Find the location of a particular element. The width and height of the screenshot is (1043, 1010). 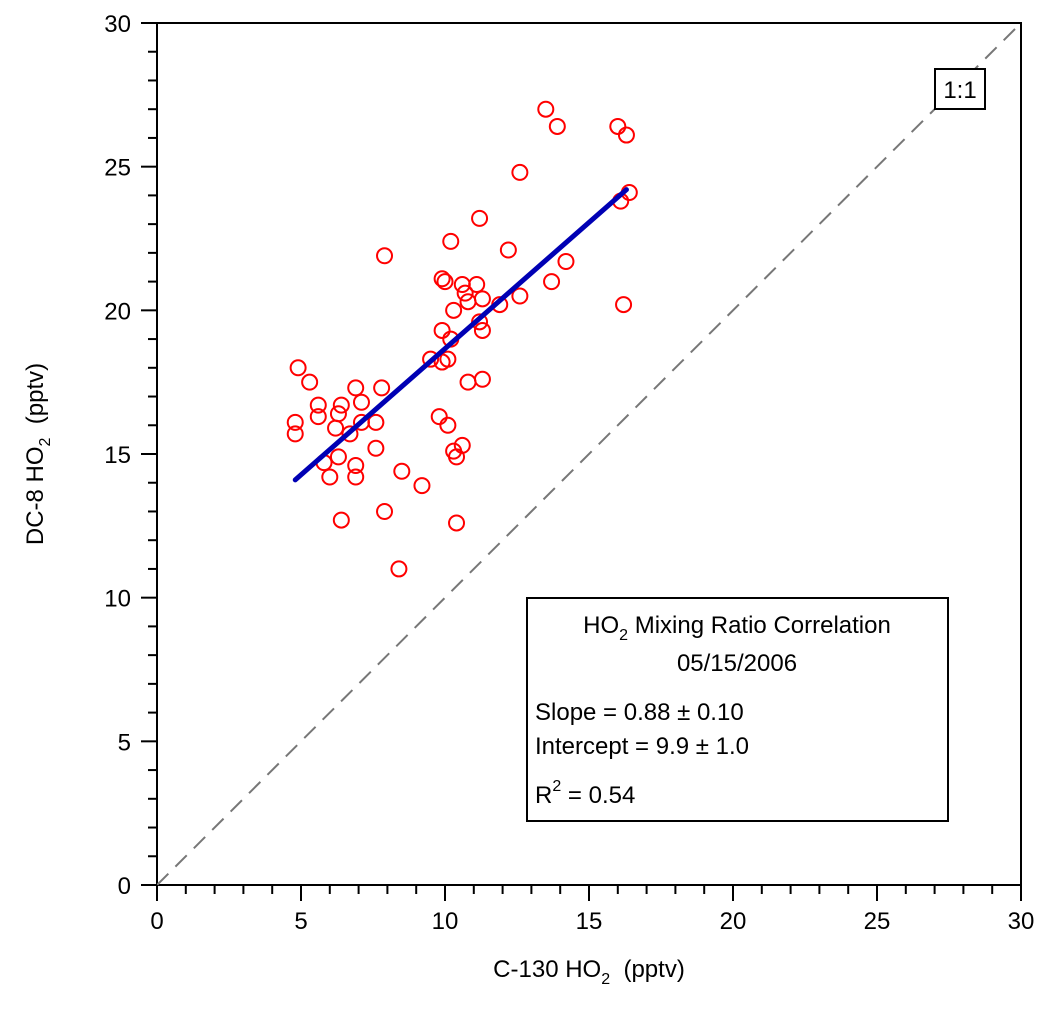

stats-date: 05/15/2006 is located at coordinates (737, 663).